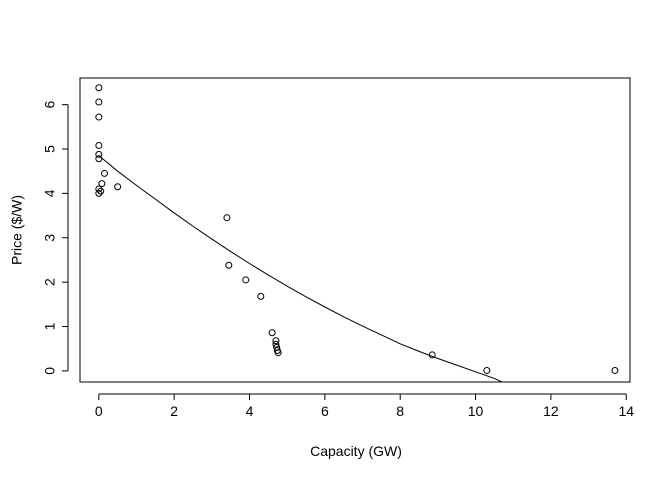  What do you see at coordinates (626, 411) in the screenshot?
I see `x-tick-label-7: 14` at bounding box center [626, 411].